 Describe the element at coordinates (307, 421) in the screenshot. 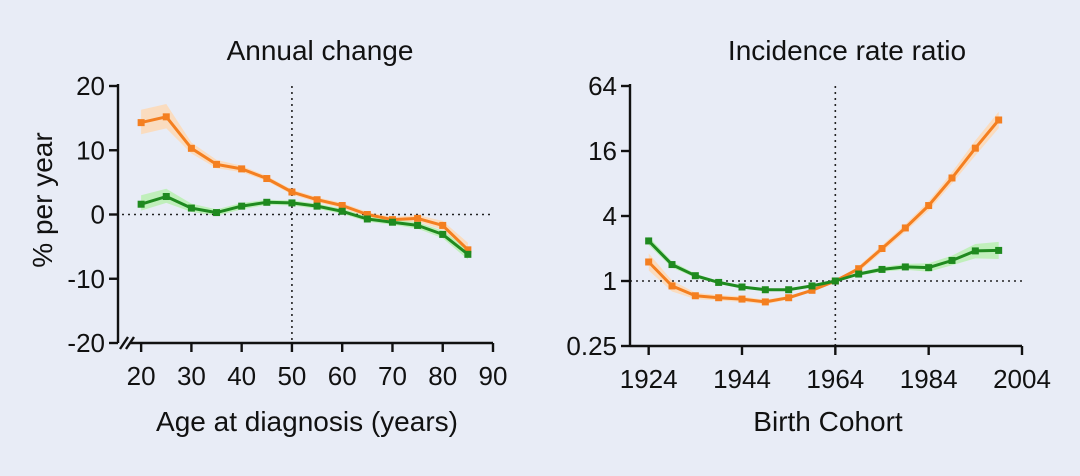

I see `x-axis-label: Age at diagnosis (years)` at that location.